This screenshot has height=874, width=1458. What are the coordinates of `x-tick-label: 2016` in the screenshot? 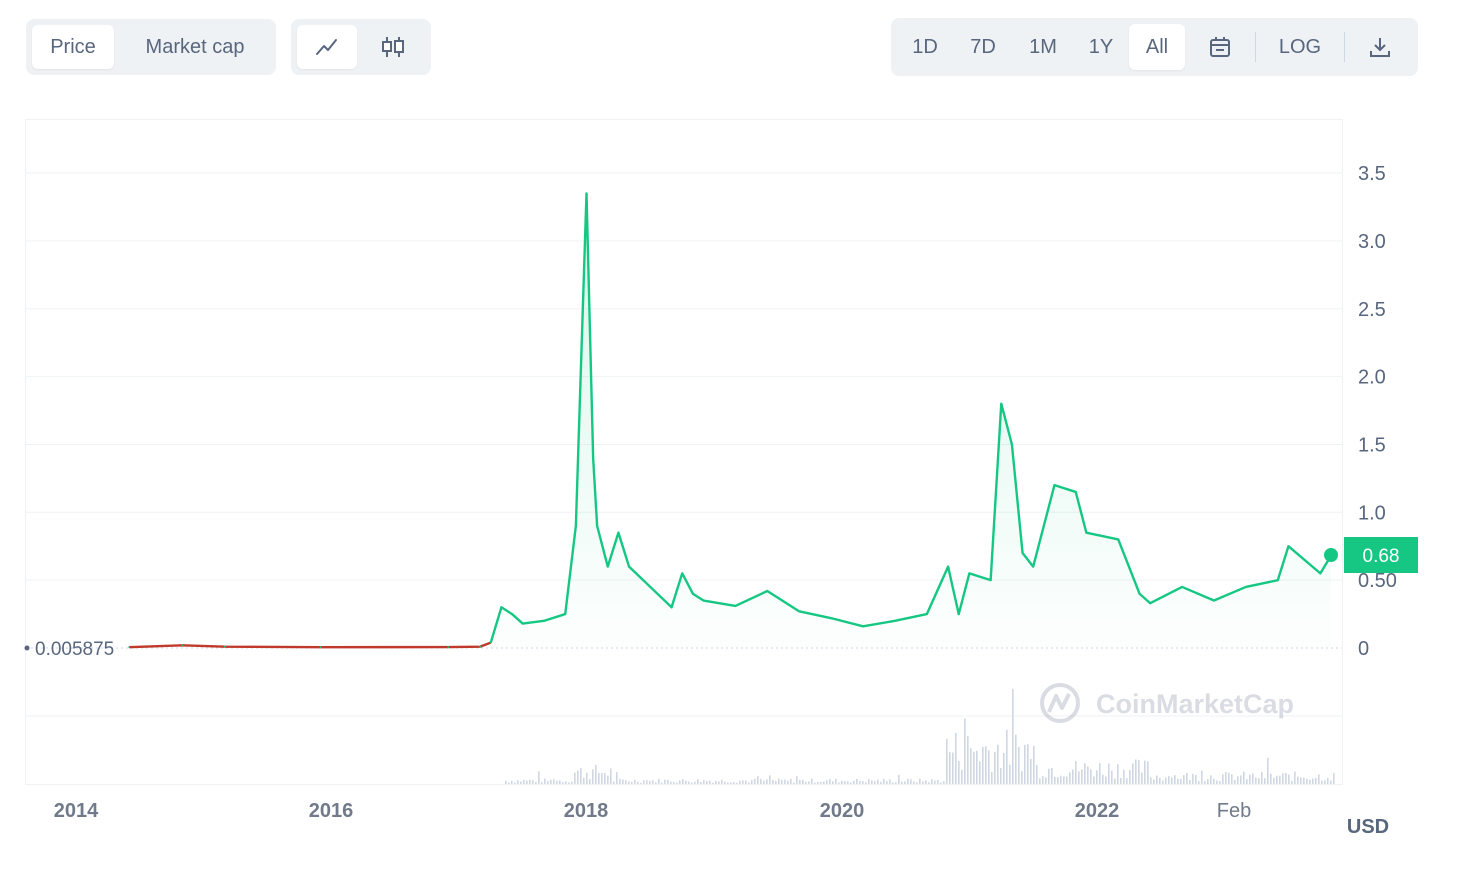 It's located at (331, 811).